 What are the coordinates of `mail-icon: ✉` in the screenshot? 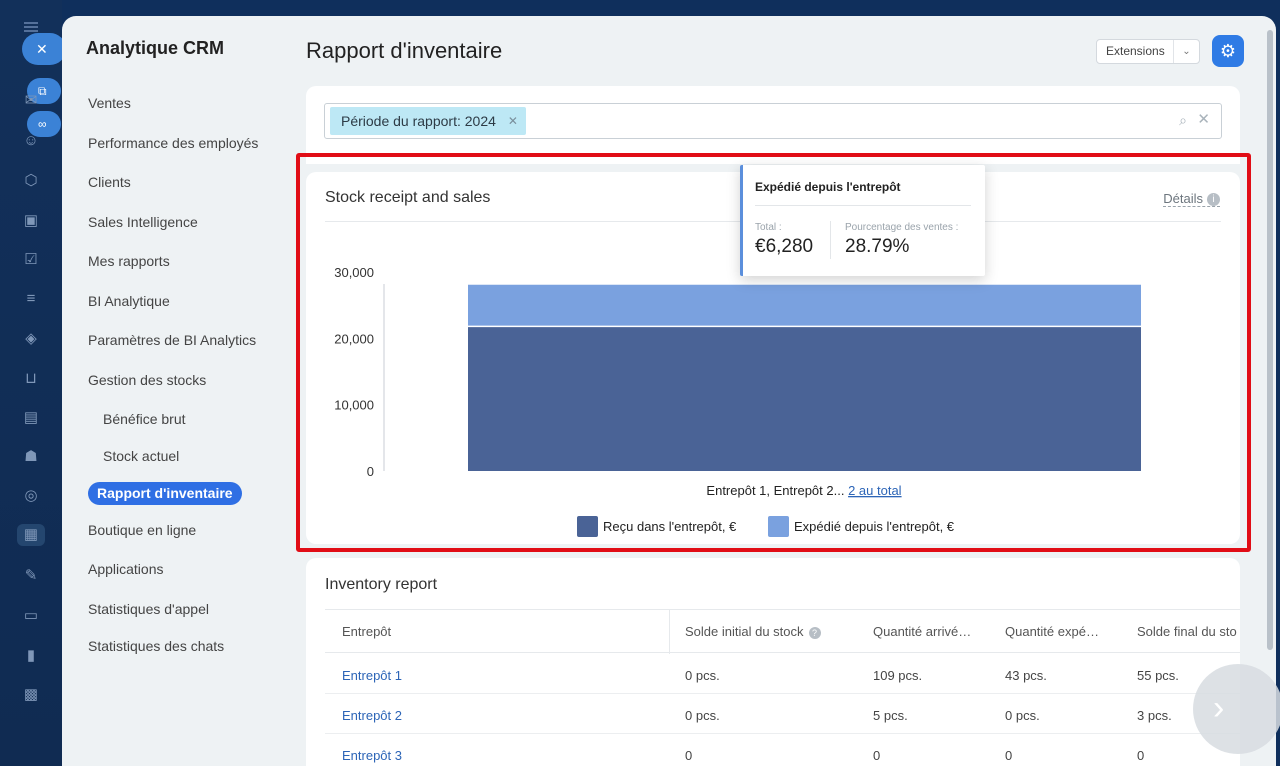 It's located at (31, 100).